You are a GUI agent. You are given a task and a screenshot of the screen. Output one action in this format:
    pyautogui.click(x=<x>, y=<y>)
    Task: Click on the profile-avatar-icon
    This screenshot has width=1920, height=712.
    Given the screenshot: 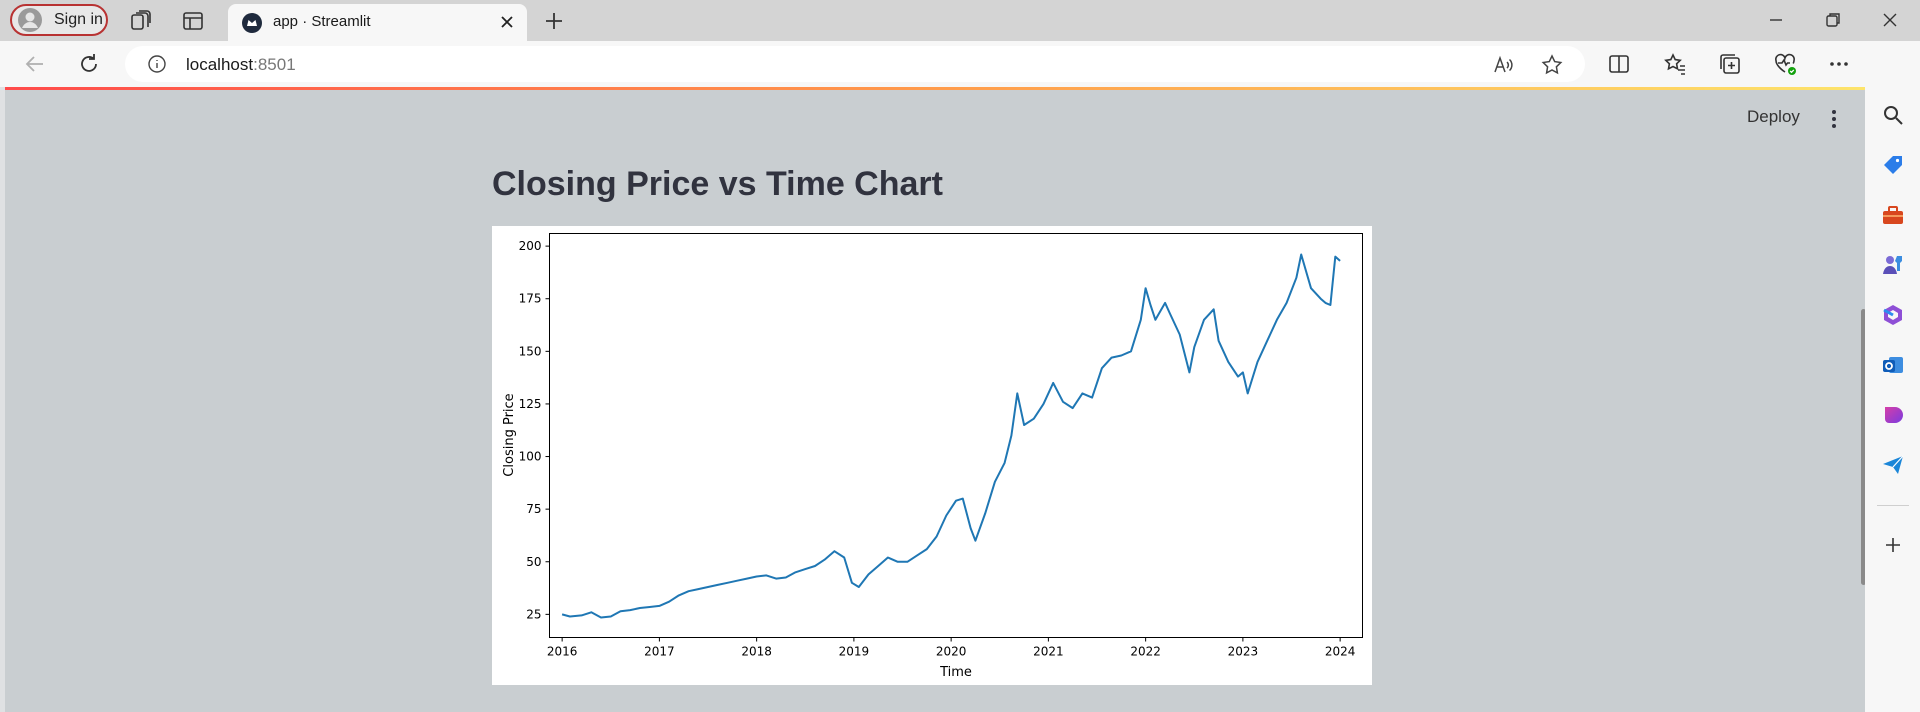 What is the action you would take?
    pyautogui.click(x=30, y=20)
    